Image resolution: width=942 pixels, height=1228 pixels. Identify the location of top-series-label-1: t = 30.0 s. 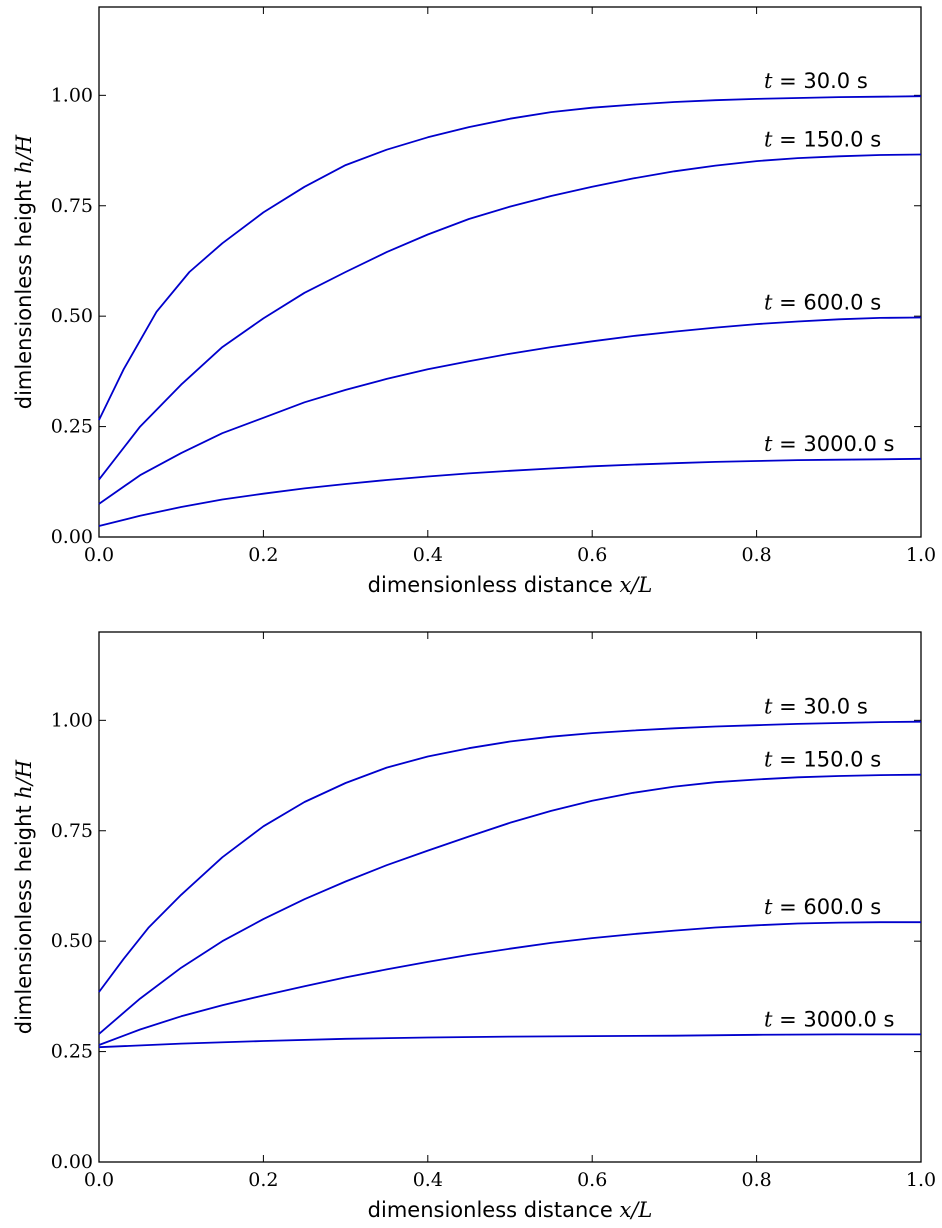
(816, 81).